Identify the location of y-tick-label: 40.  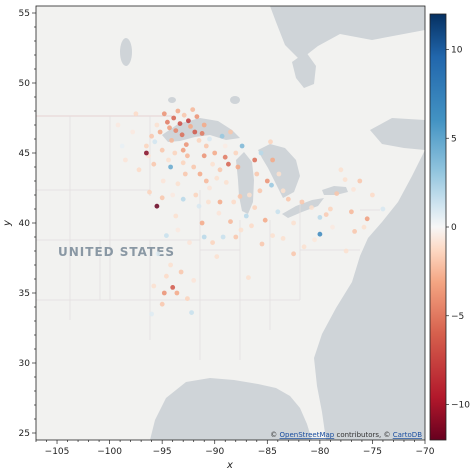
(25, 224).